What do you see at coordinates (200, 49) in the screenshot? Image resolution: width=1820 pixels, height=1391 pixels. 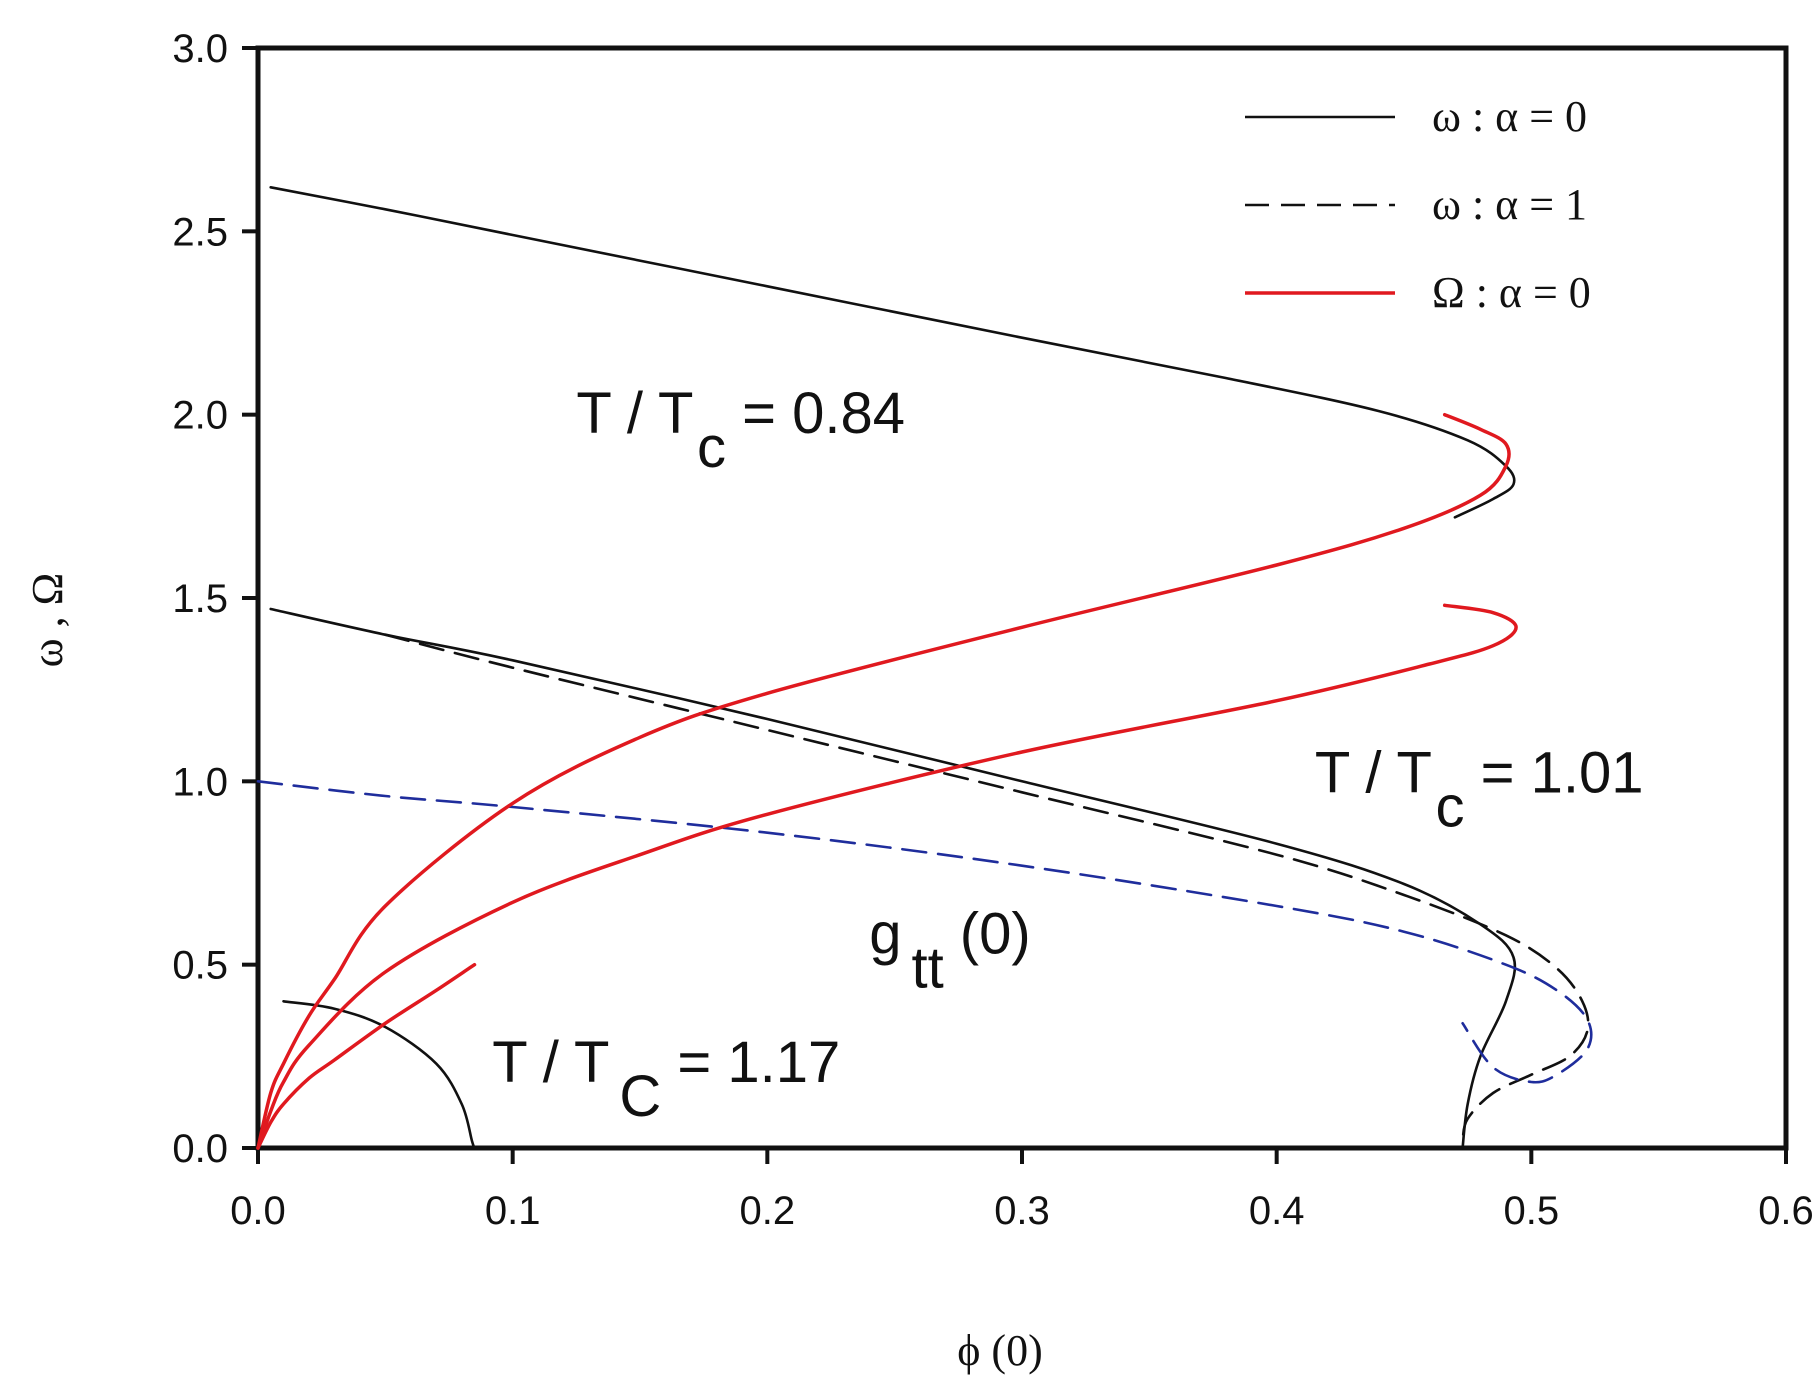 I see `y-tick-label: 3.0` at bounding box center [200, 49].